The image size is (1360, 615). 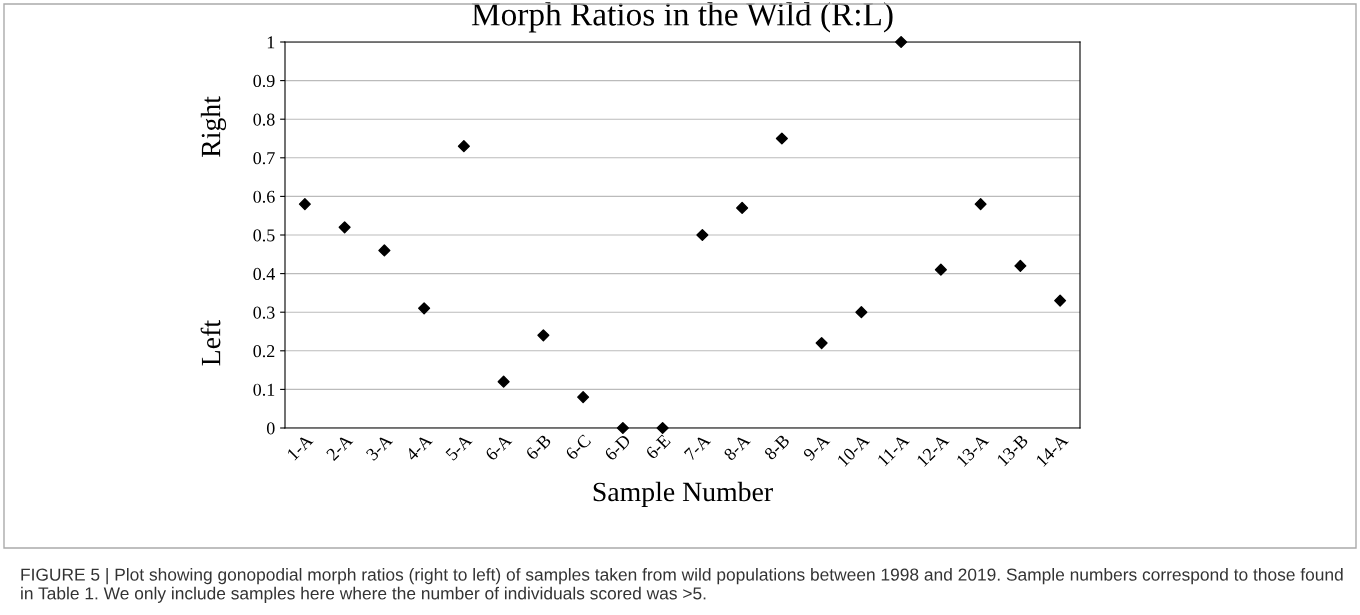 What do you see at coordinates (578, 447) in the screenshot?
I see `x-tick-label: 6-C` at bounding box center [578, 447].